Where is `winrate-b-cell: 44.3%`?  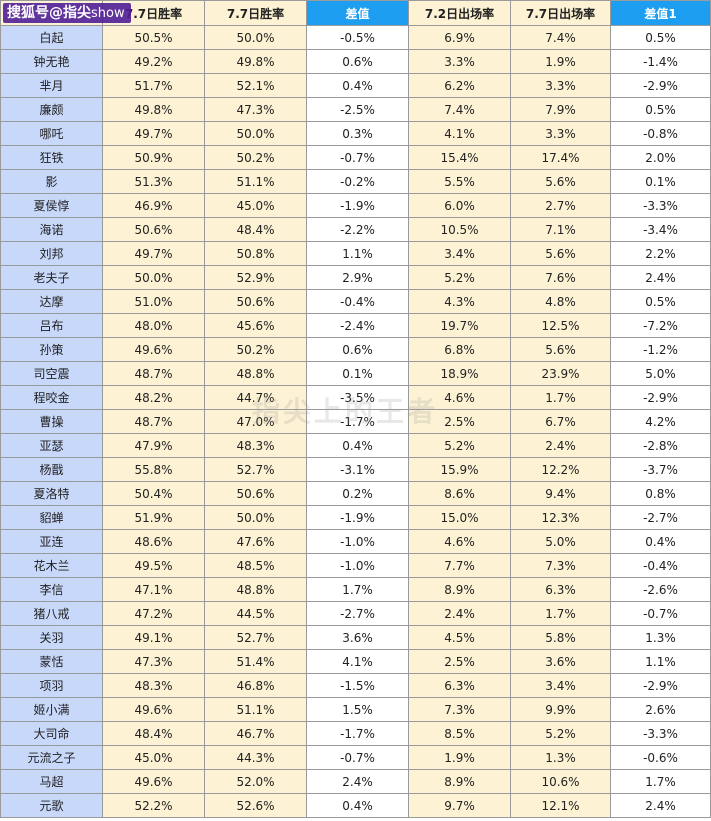
winrate-b-cell: 44.3% is located at coordinates (255, 757).